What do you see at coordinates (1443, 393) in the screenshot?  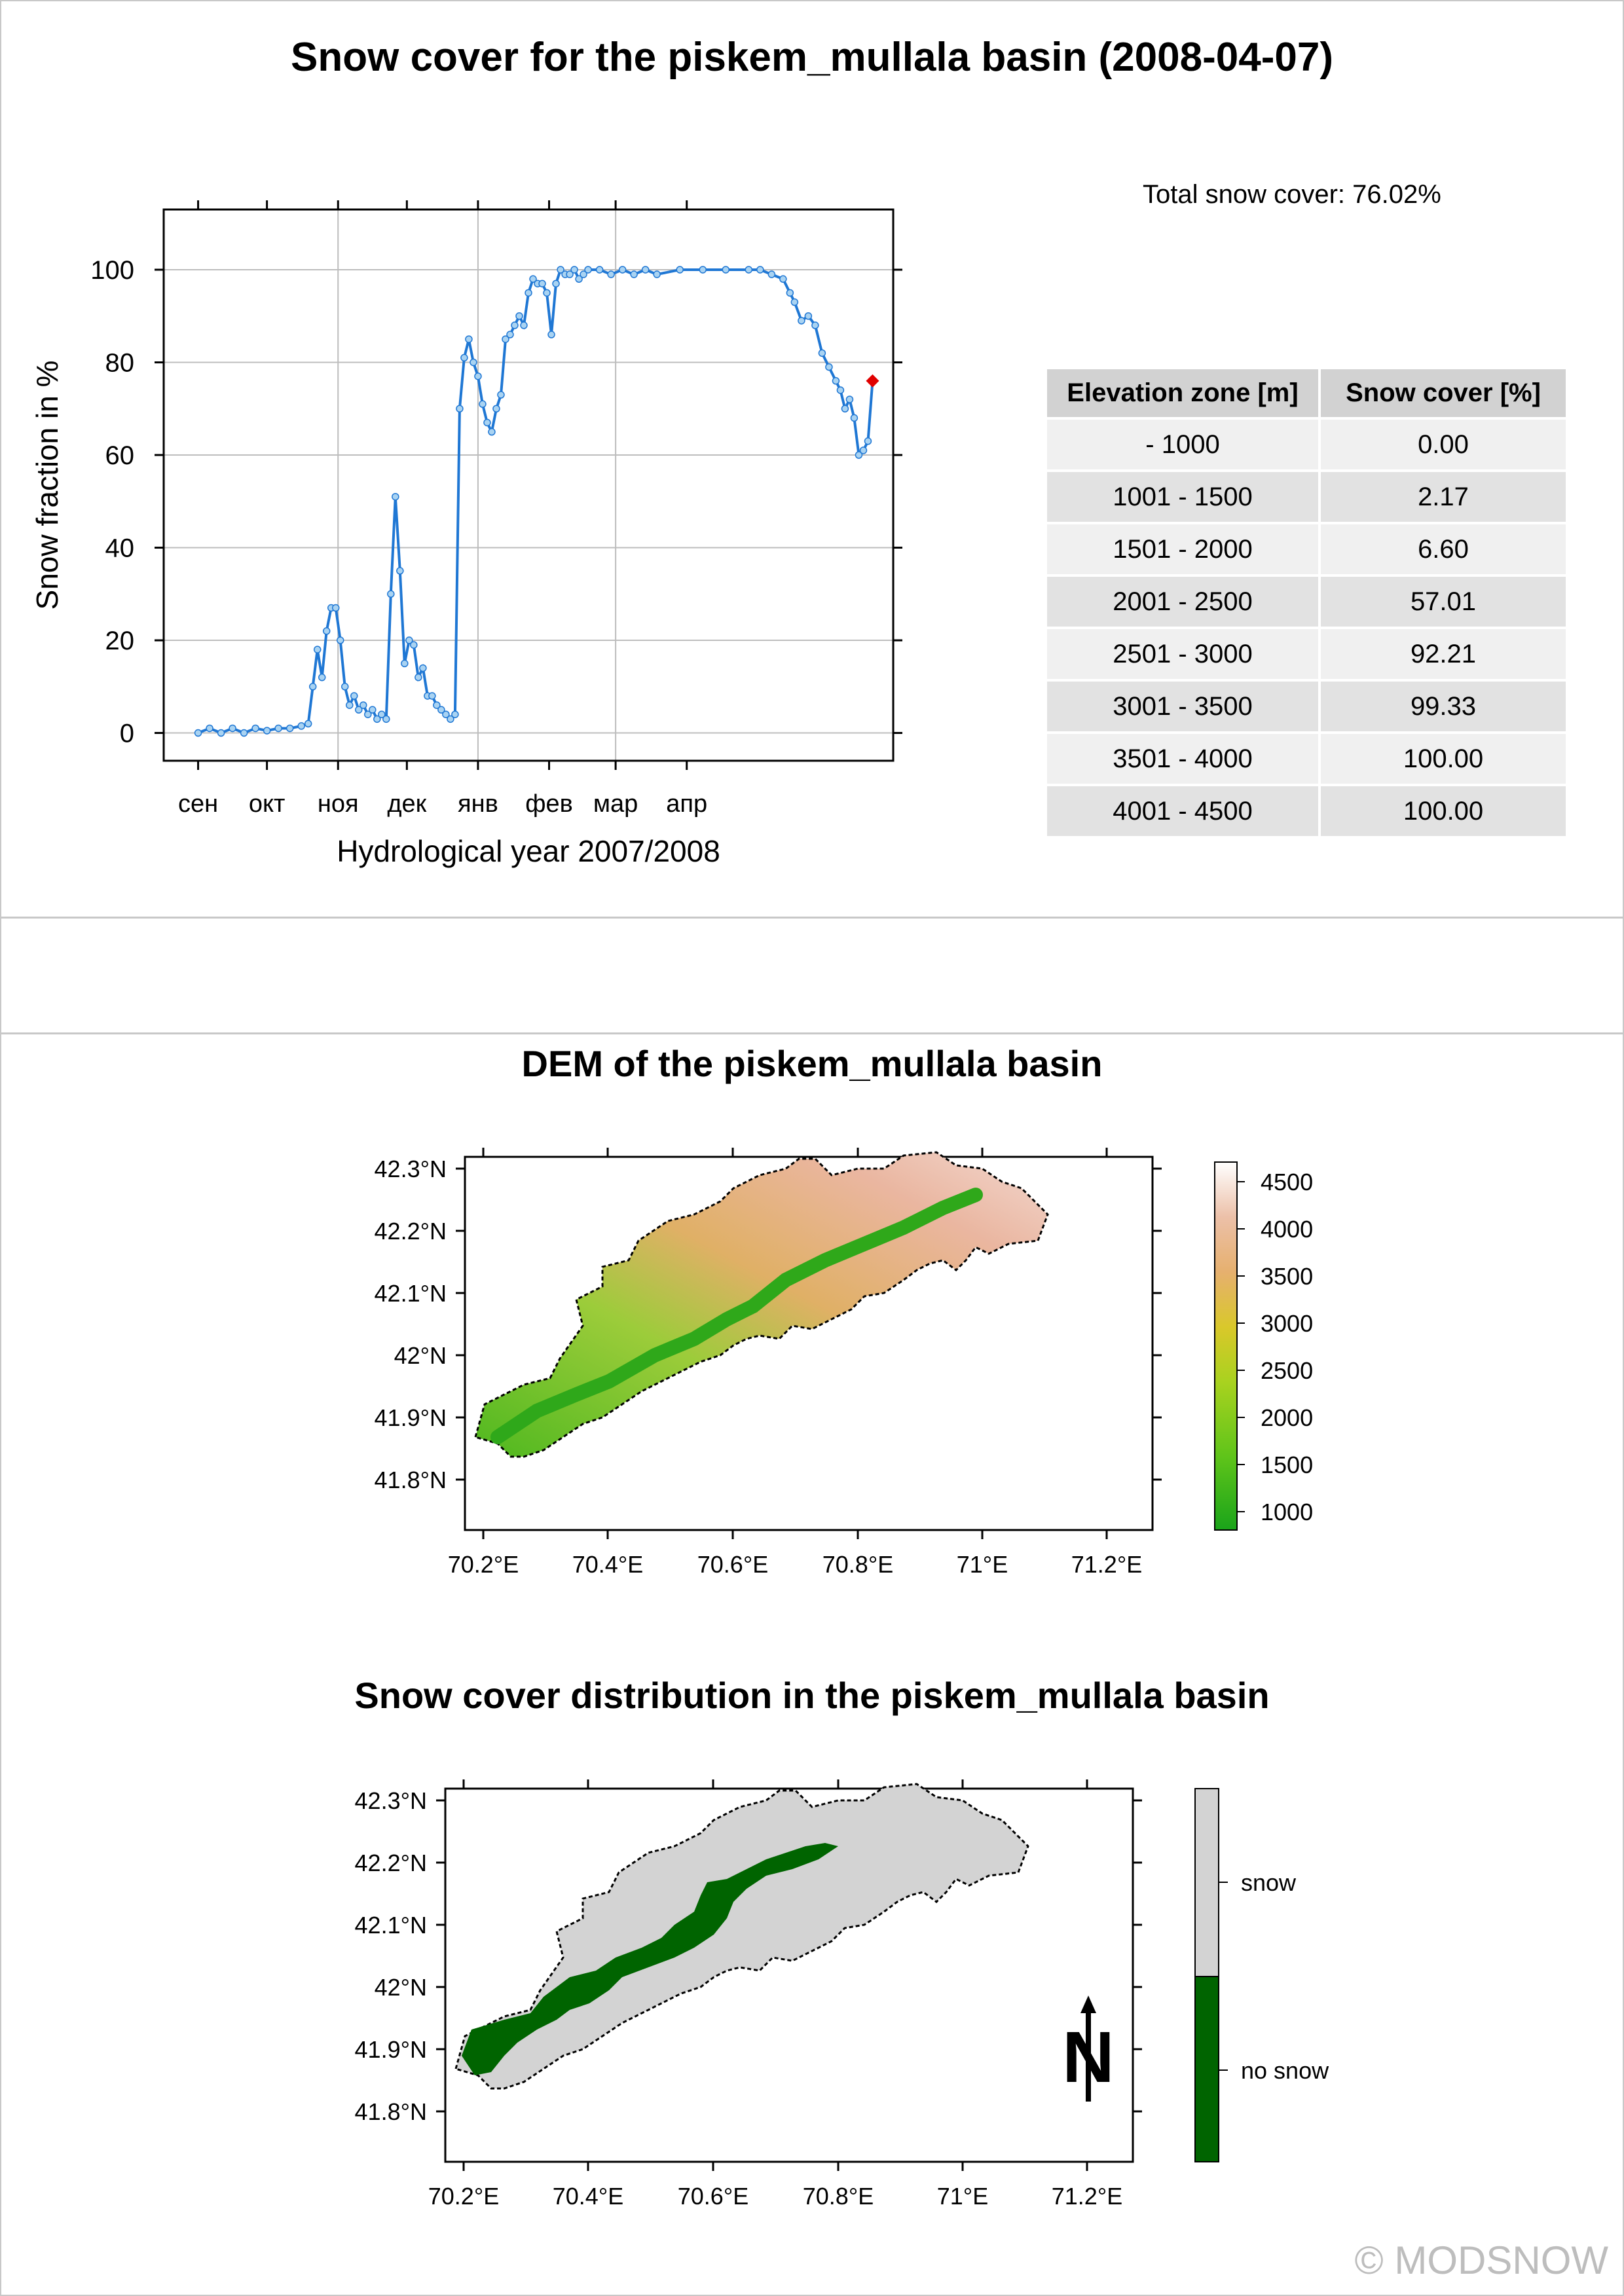 I see `column-header: Snow cover [%]` at bounding box center [1443, 393].